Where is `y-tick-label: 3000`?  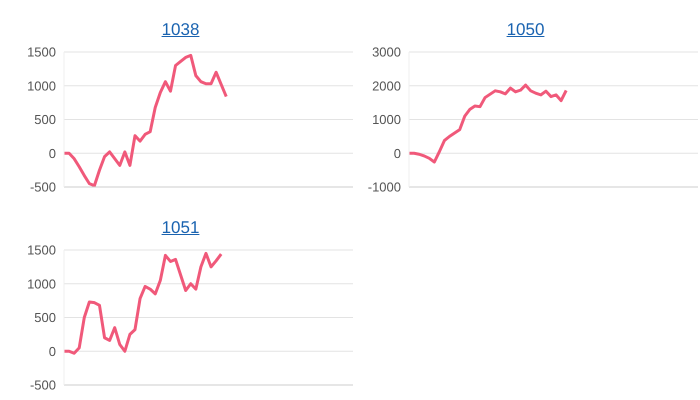
y-tick-label: 3000 is located at coordinates (386, 52).